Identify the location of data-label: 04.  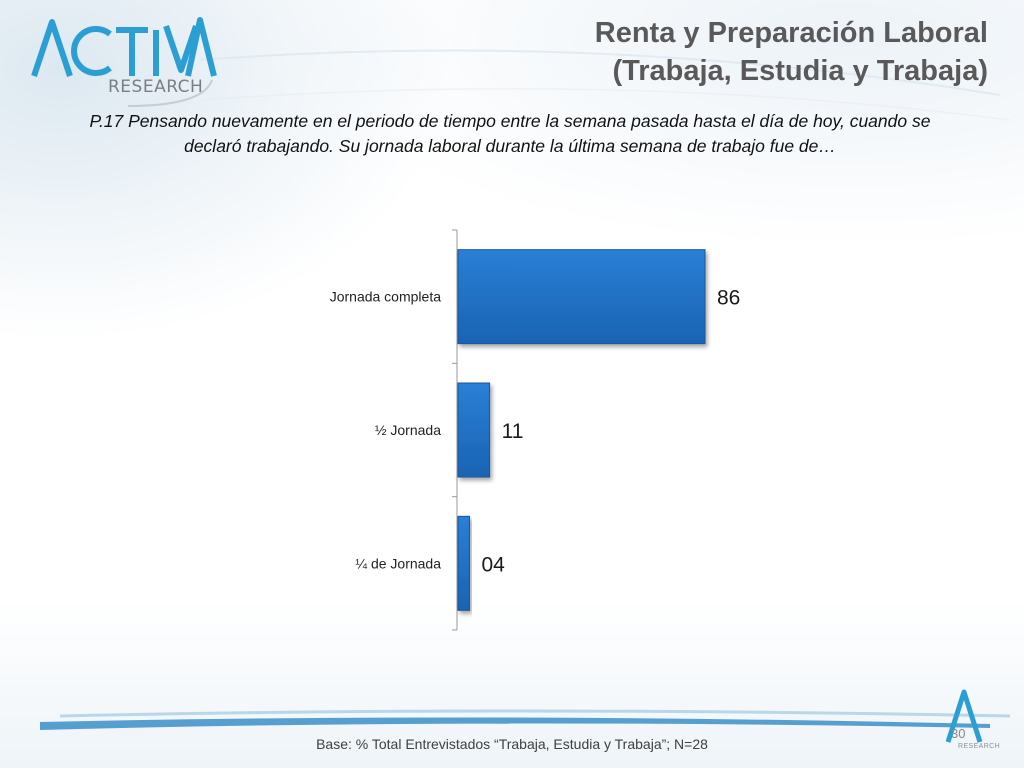
(493, 564).